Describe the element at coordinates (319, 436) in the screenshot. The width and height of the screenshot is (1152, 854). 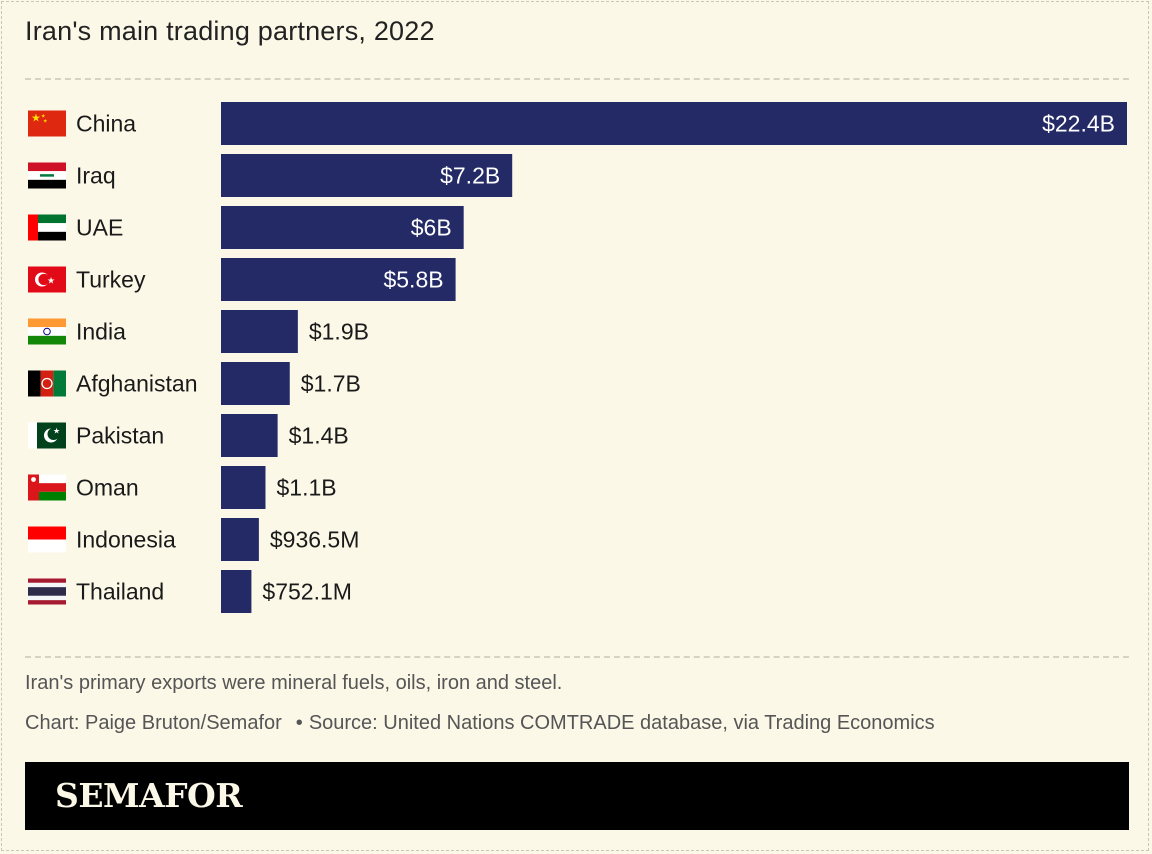
I see `value-label: $1.4B` at that location.